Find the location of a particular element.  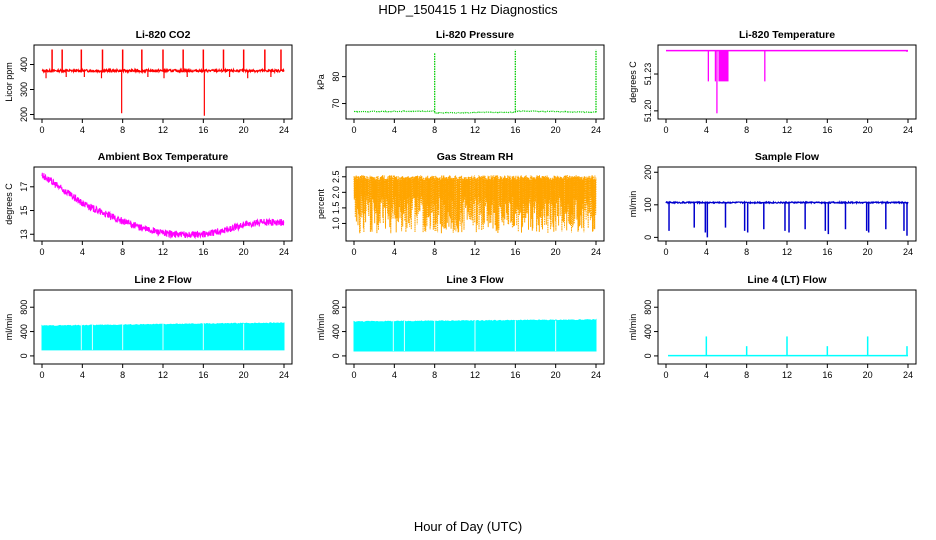

y-axis-label: percent is located at coordinates (321, 203).